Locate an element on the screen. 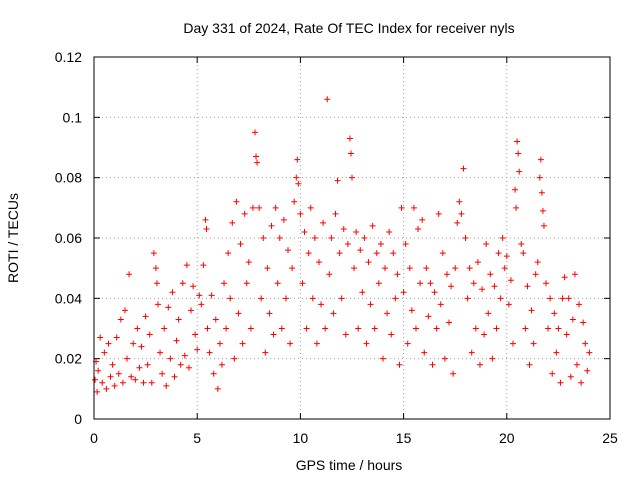  x-axis-label: GPS time / hours is located at coordinates (349, 465).